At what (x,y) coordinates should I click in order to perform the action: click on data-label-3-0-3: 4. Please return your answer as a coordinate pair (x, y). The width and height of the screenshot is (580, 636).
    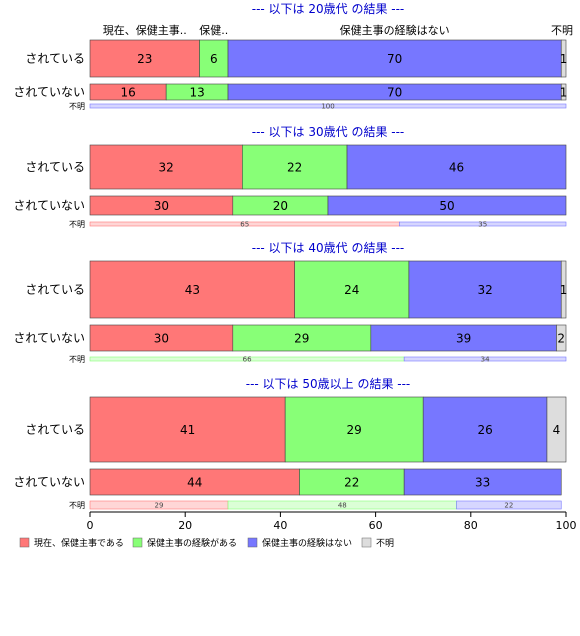
    Looking at the image, I should click on (557, 430).